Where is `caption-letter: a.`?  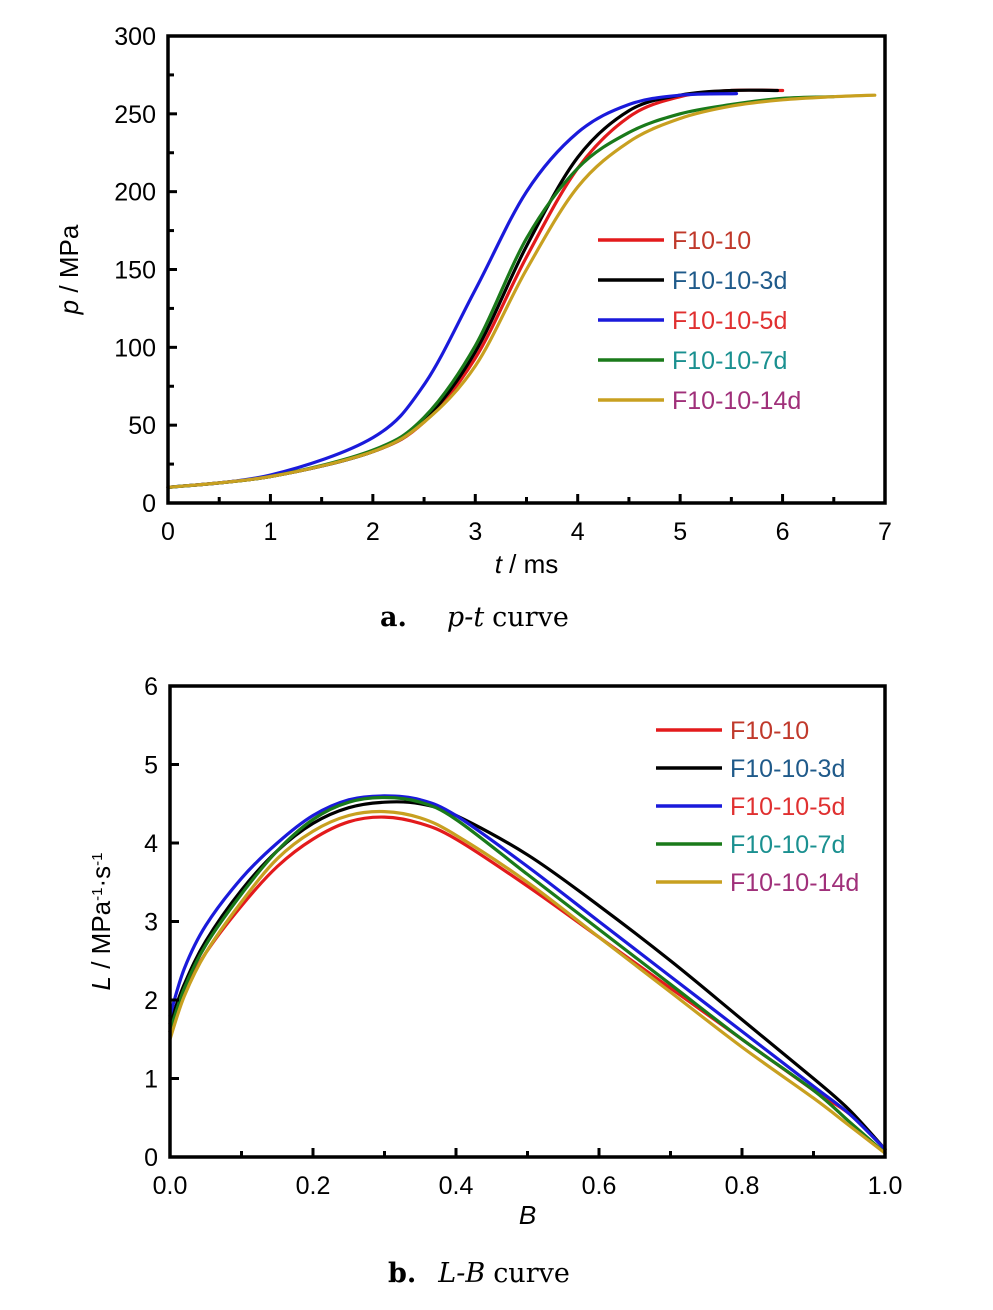
caption-letter: a. is located at coordinates (393, 617).